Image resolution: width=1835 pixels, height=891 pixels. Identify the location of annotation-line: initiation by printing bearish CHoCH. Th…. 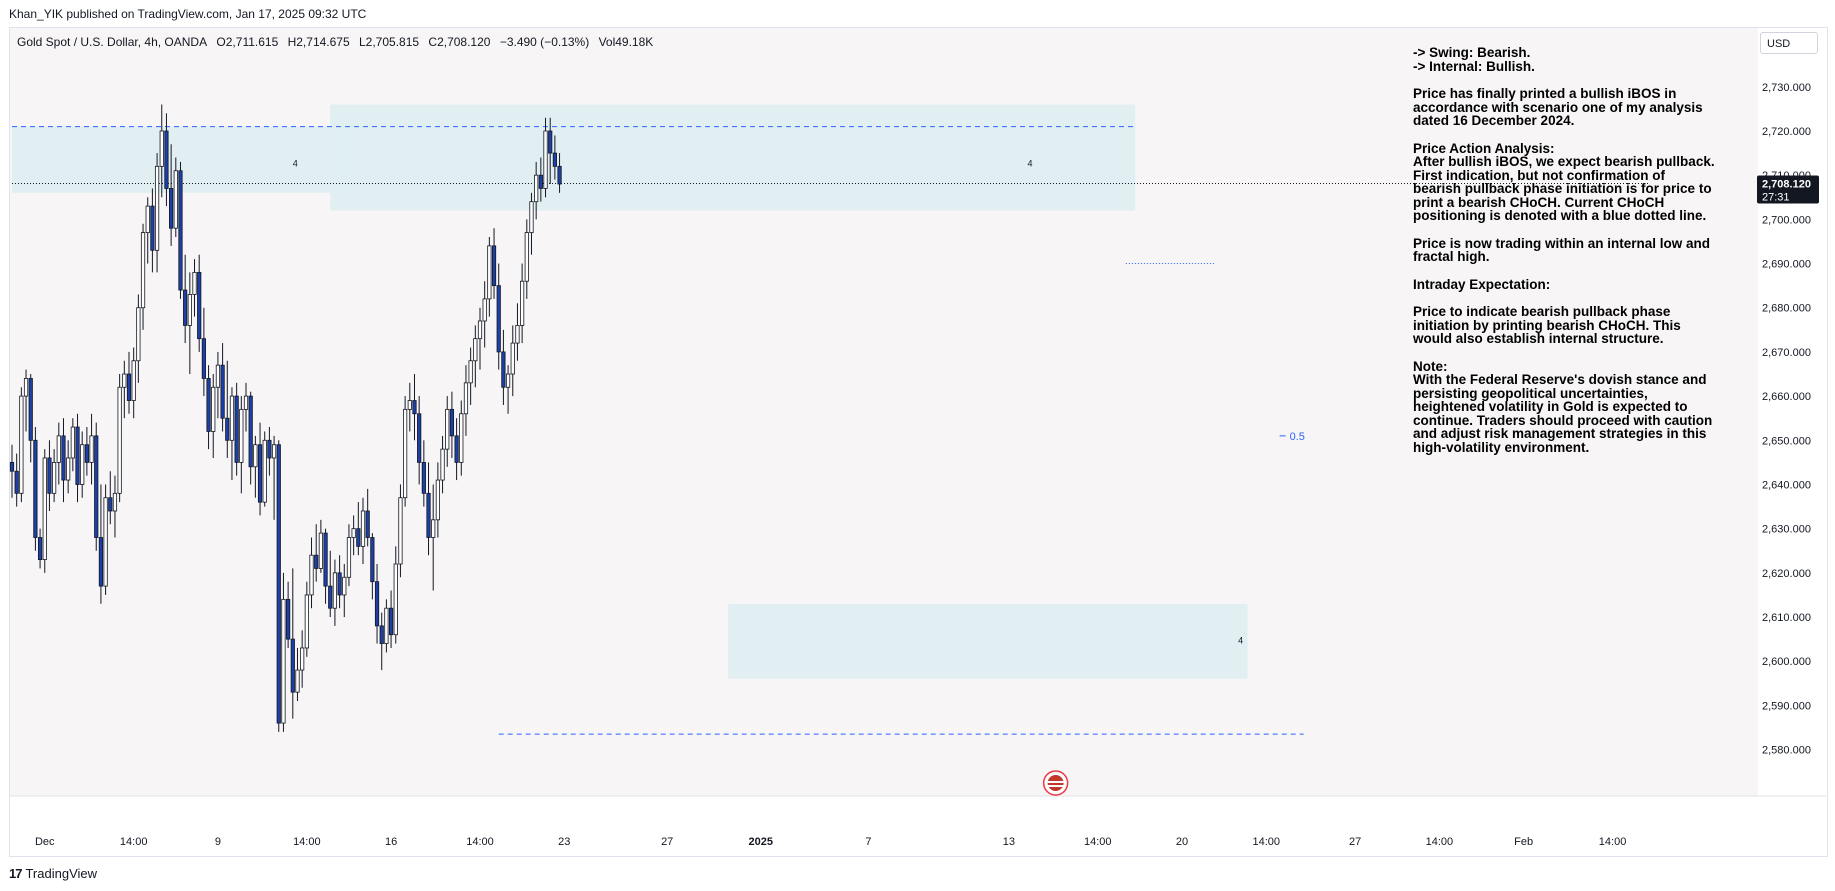
(1547, 325).